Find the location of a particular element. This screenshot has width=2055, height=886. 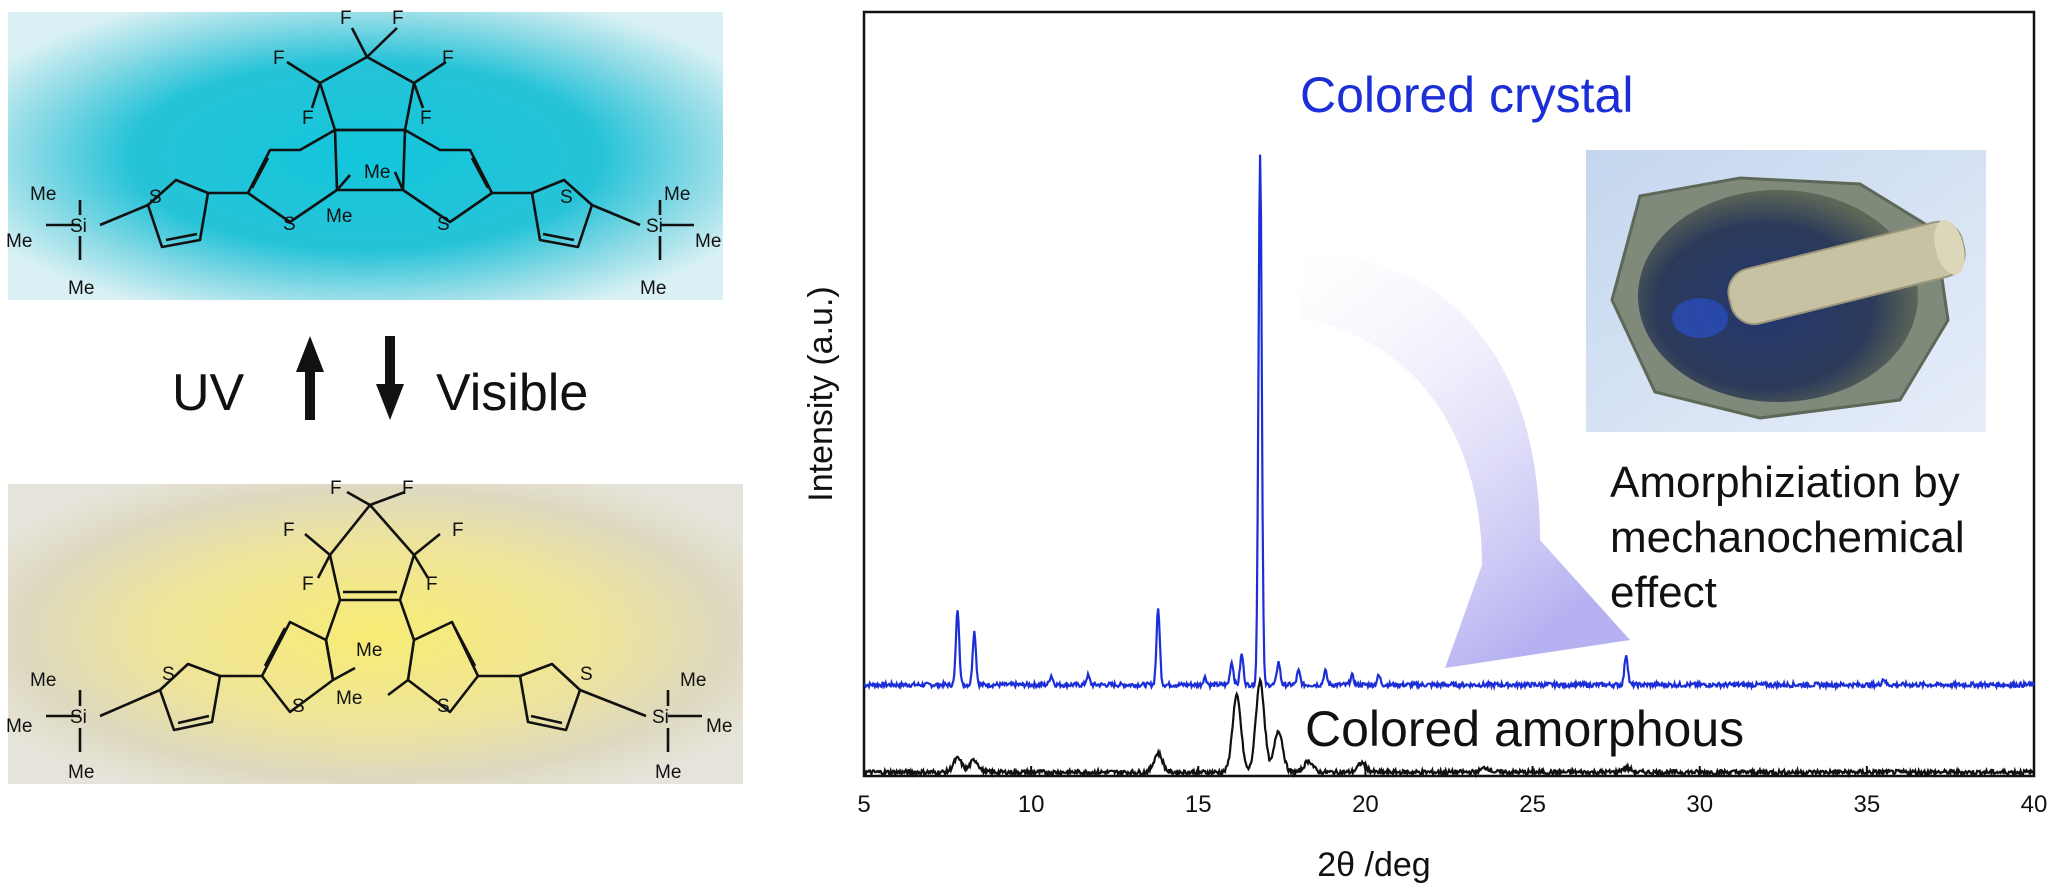

x-tick-label: 35 is located at coordinates (1867, 804).